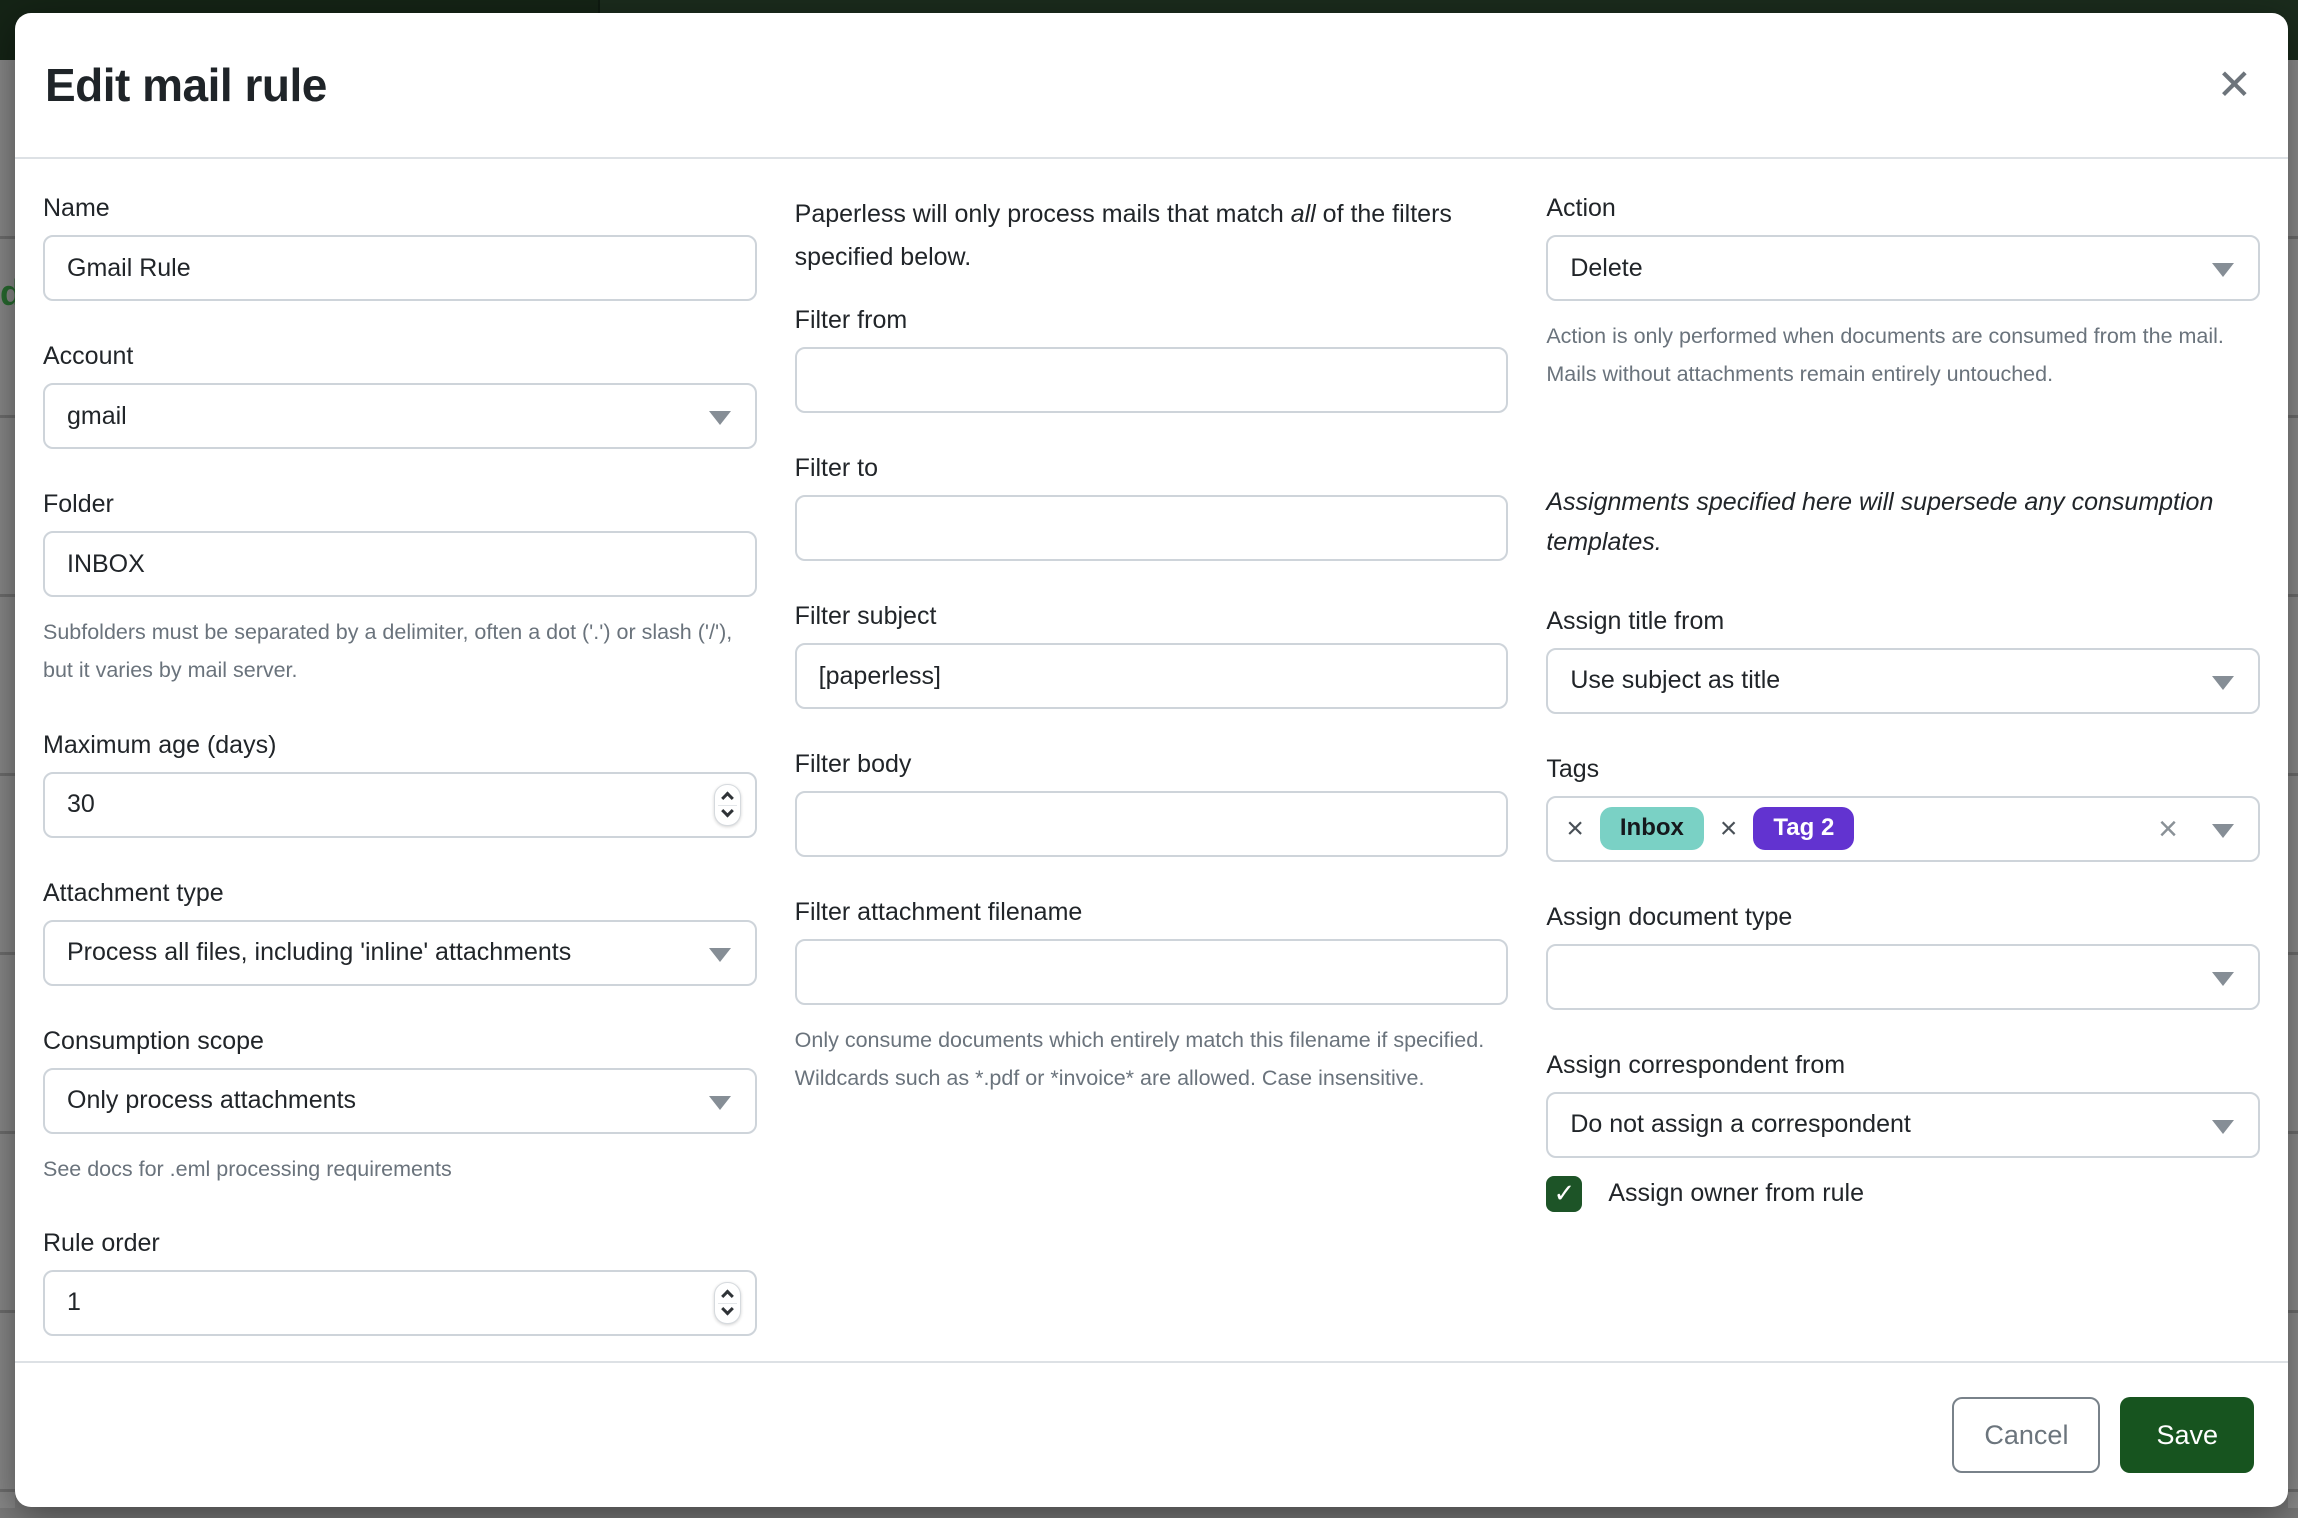  Describe the element at coordinates (129, 267) in the screenshot. I see `name-value: Gmail Rule` at that location.